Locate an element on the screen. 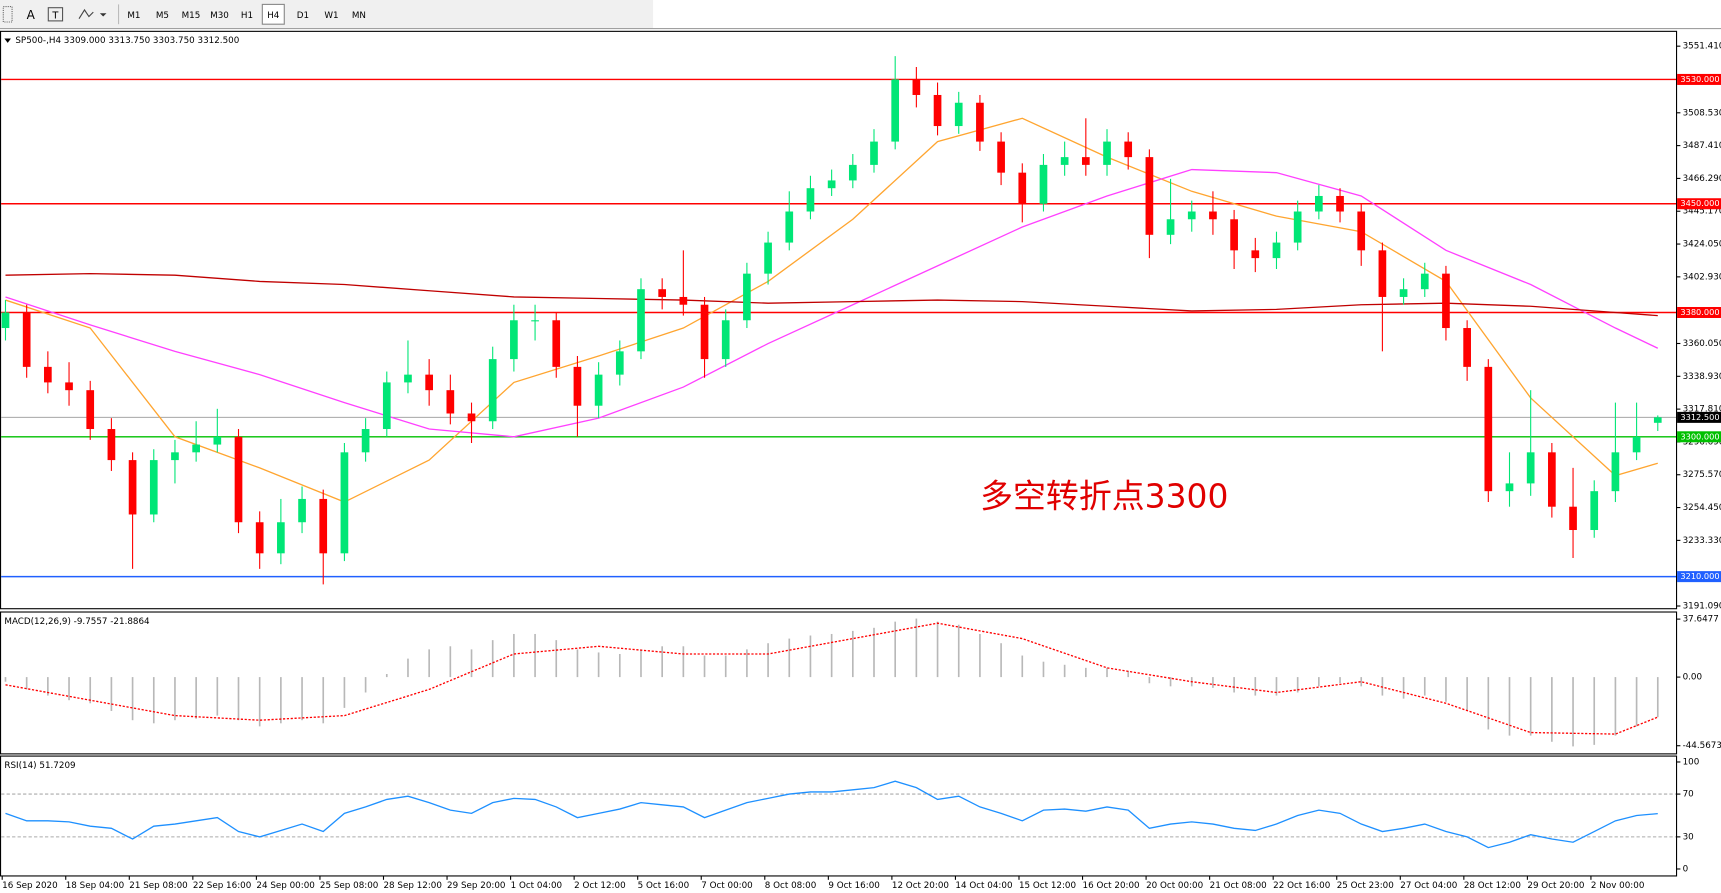 The image size is (1721, 893). toolbar: T is located at coordinates (860, 15).